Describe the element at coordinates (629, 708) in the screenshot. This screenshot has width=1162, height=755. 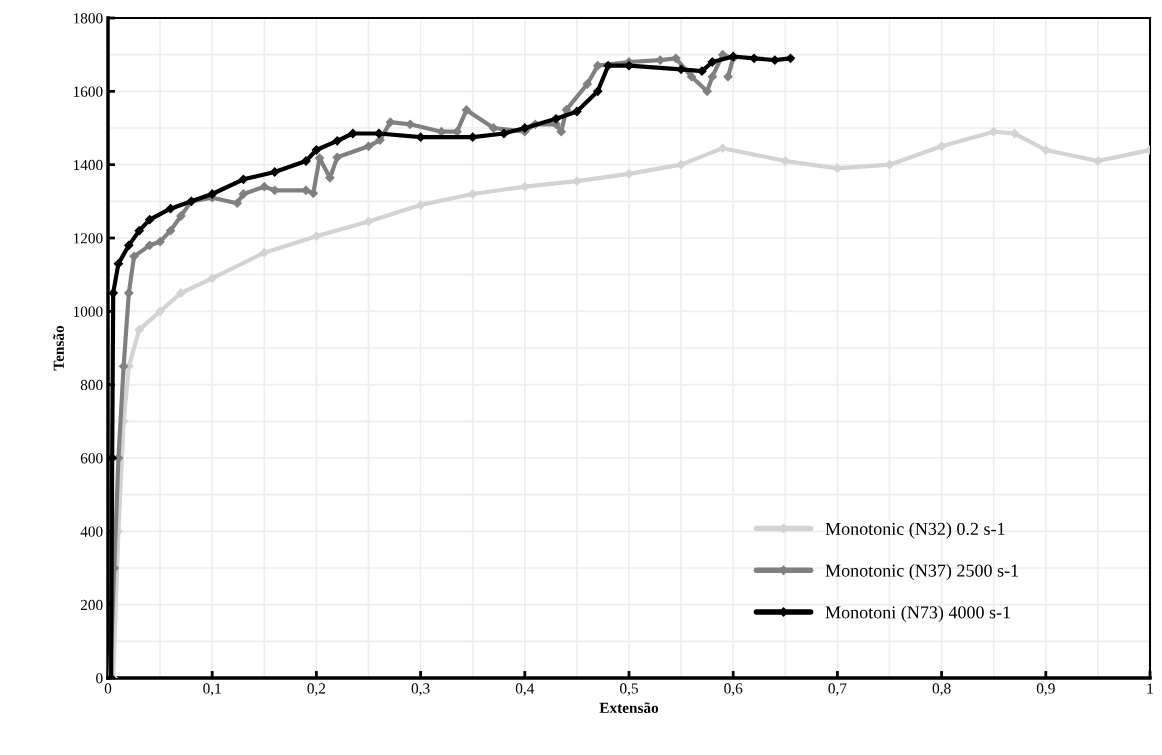
I see `x-axis-title: Extensão` at that location.